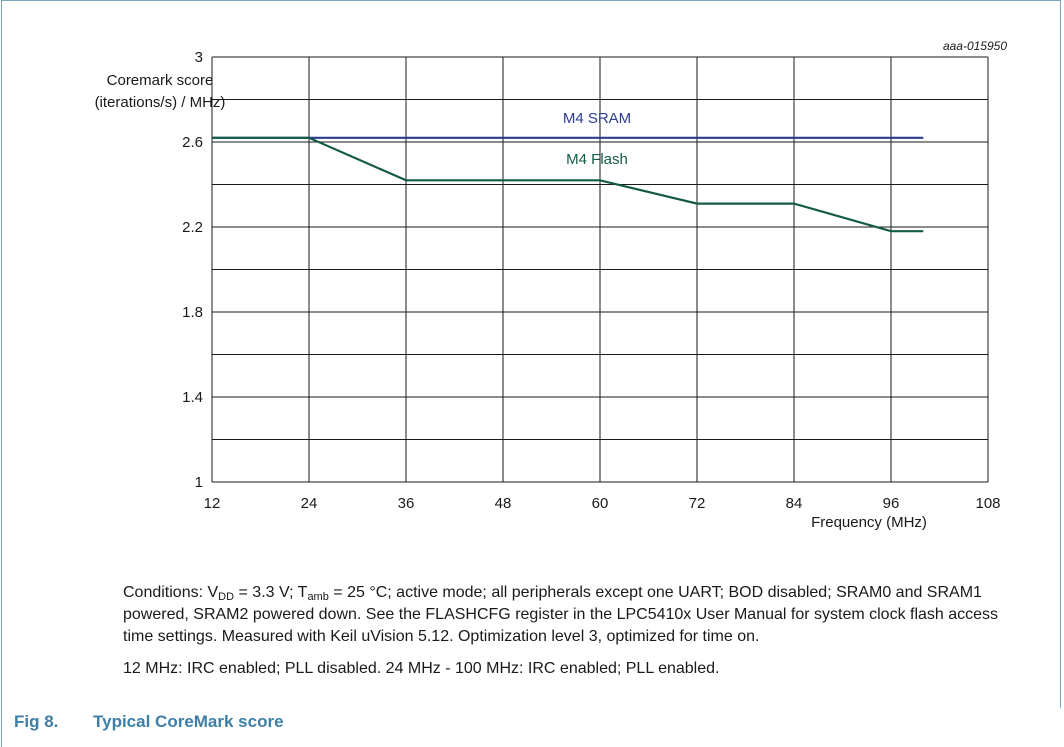  Describe the element at coordinates (188, 721) in the screenshot. I see `figure-title: Typical CoreMark score` at that location.